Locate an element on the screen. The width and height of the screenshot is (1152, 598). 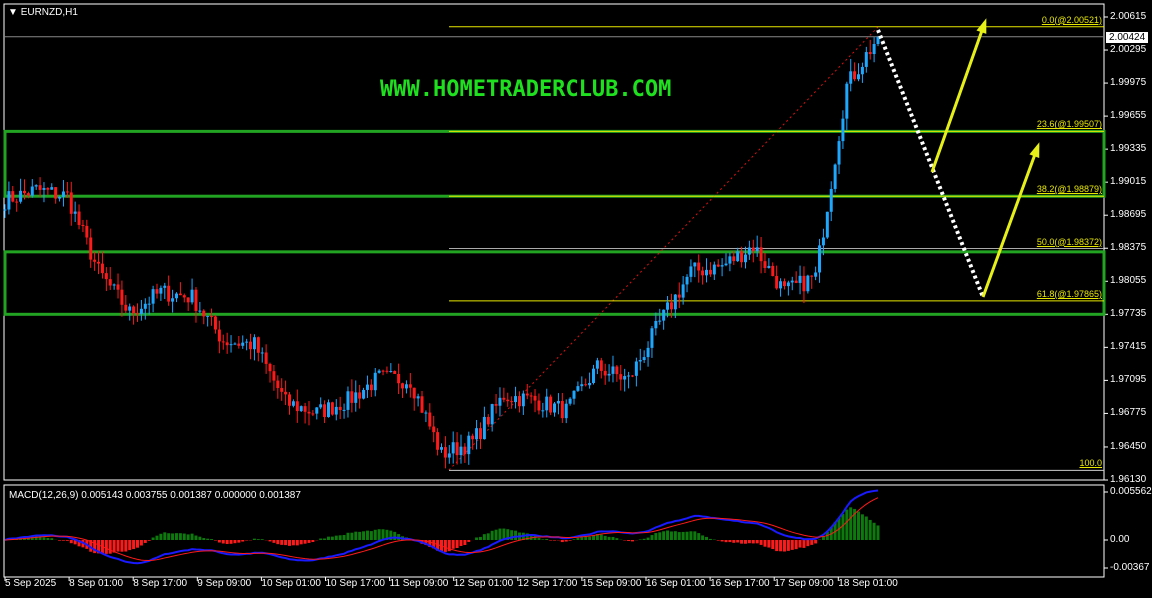
fib-level-label: 100.0 is located at coordinates (1090, 463).